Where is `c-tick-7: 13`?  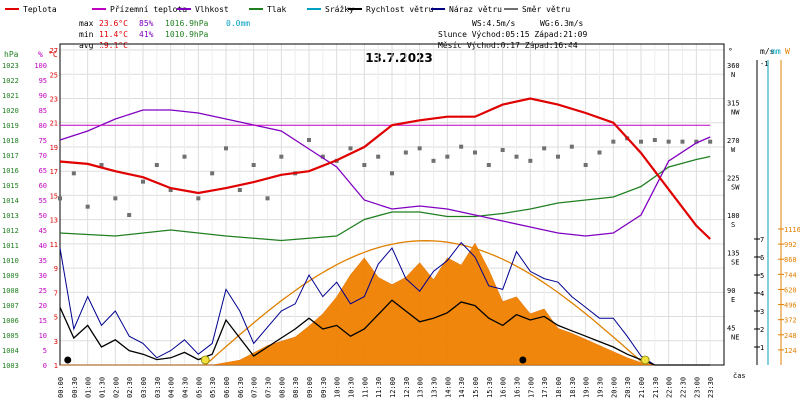 c-tick-7: 13 is located at coordinates (54, 221).